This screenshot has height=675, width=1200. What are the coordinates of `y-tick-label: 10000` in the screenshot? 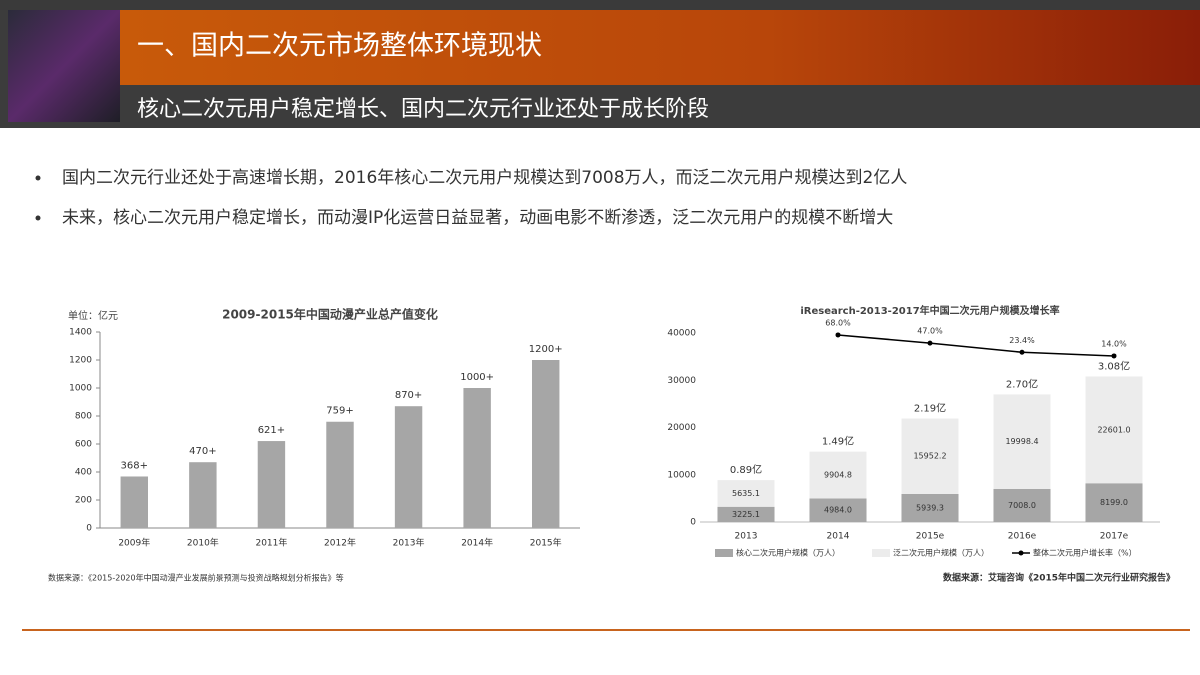 It's located at (681, 475).